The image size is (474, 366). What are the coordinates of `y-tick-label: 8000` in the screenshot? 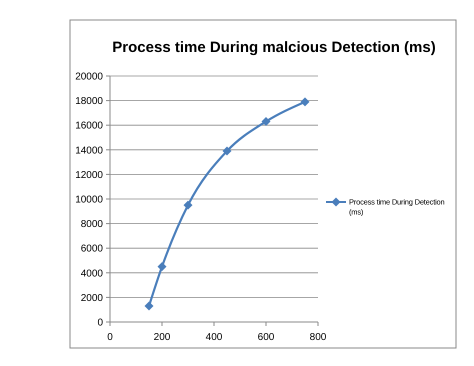 It's located at (92, 224).